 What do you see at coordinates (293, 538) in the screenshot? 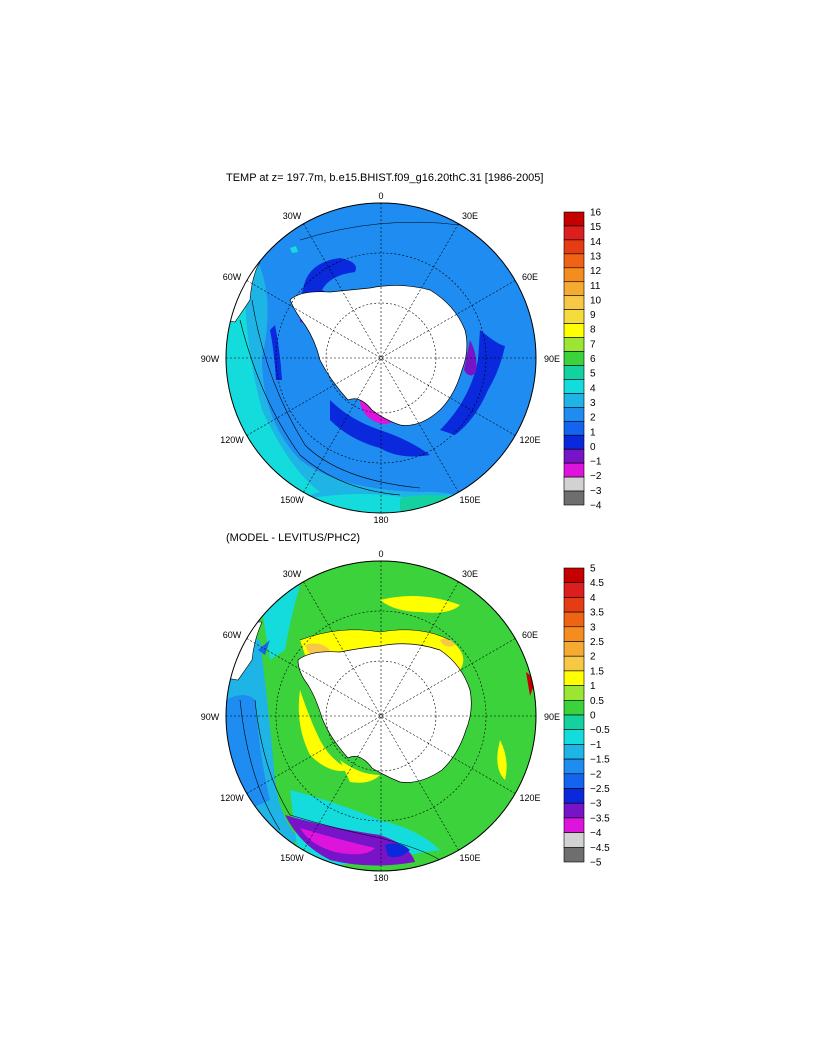
I see `map-title-bottom: (MODEL - LEVITUS/PHC2)` at bounding box center [293, 538].